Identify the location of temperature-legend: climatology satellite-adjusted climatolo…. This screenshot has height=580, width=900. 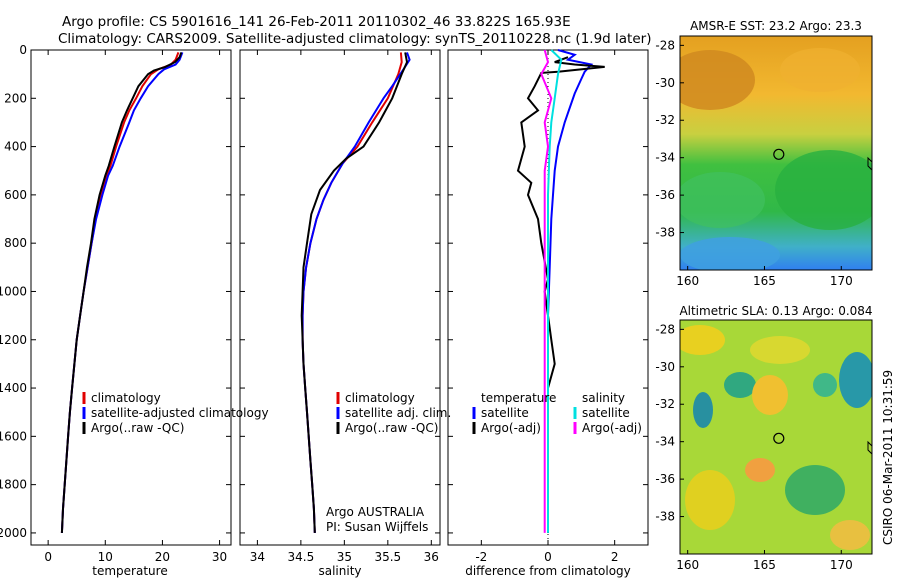
(175, 413).